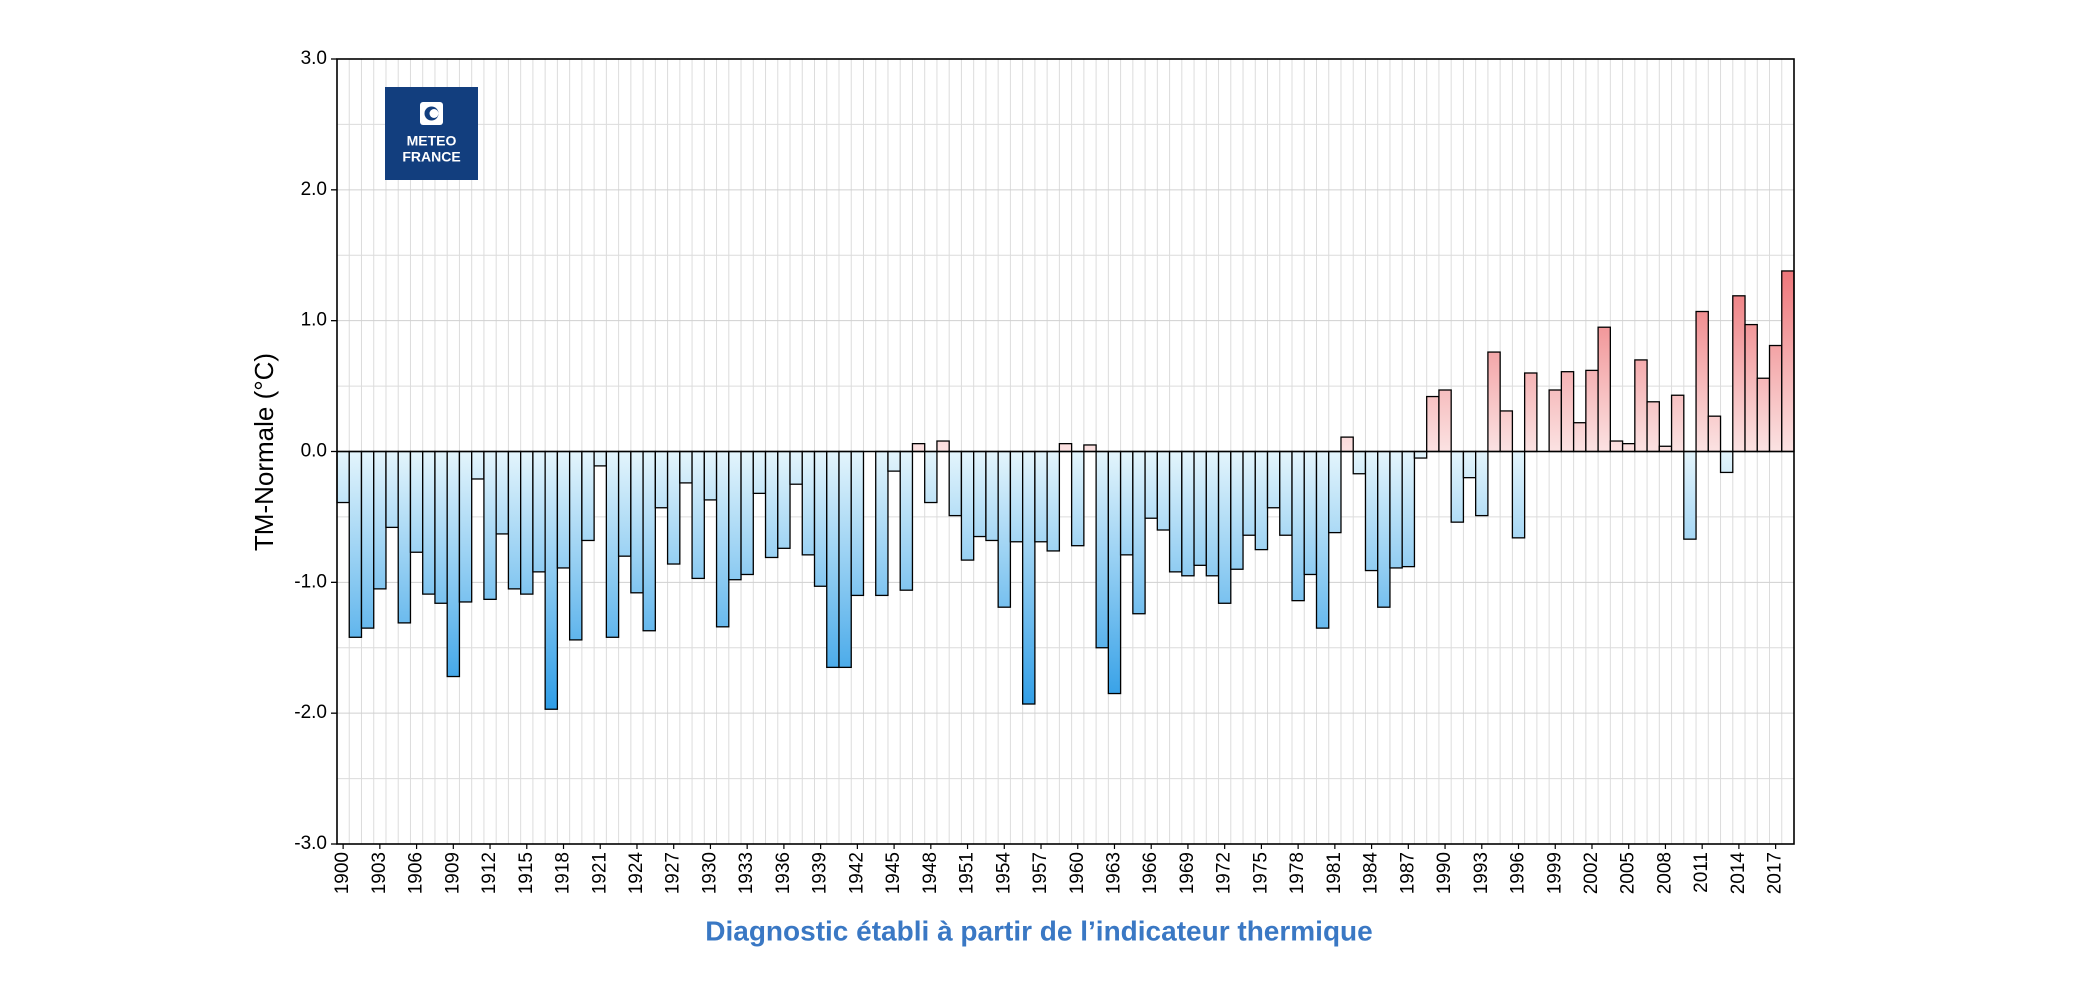 The height and width of the screenshot is (996, 2078). I want to click on x-tick-label: 1924, so click(636, 873).